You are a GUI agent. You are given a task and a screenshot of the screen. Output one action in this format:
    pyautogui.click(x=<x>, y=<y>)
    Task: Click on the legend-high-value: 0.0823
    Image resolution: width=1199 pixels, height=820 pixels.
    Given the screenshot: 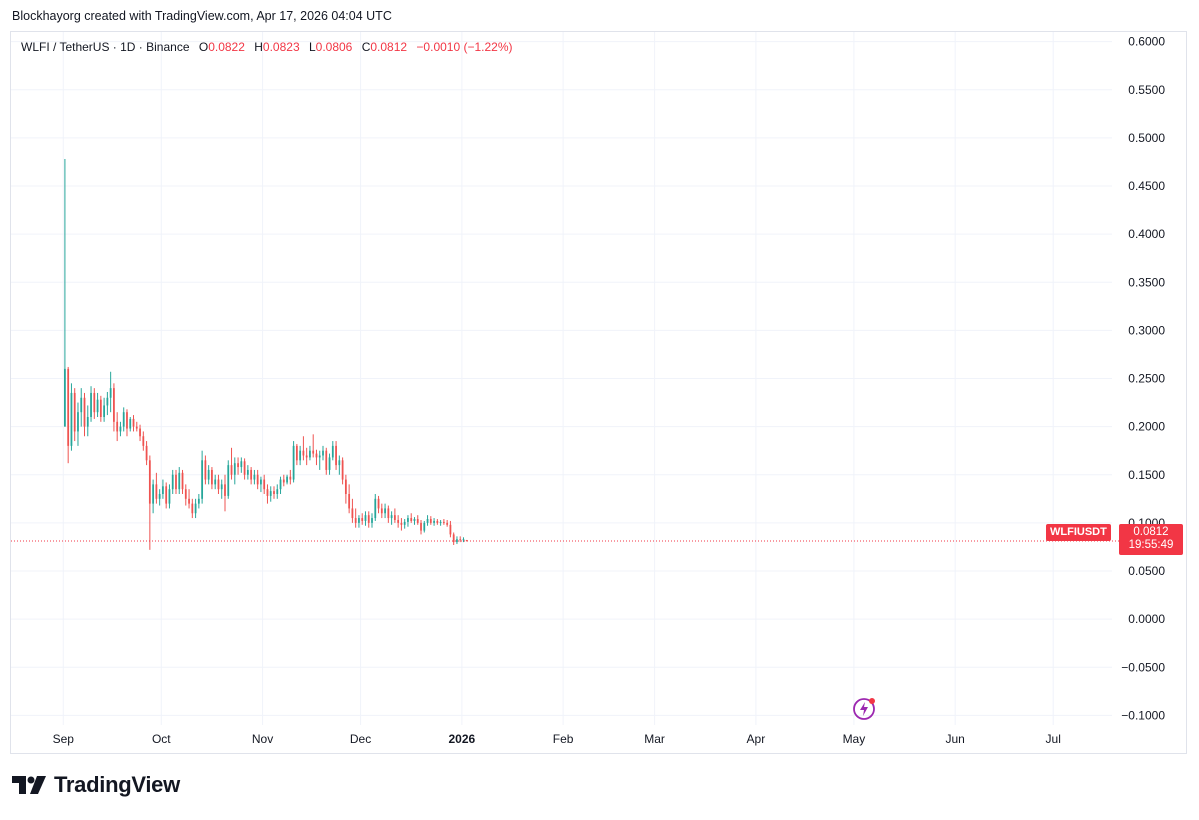 What is the action you would take?
    pyautogui.click(x=281, y=47)
    